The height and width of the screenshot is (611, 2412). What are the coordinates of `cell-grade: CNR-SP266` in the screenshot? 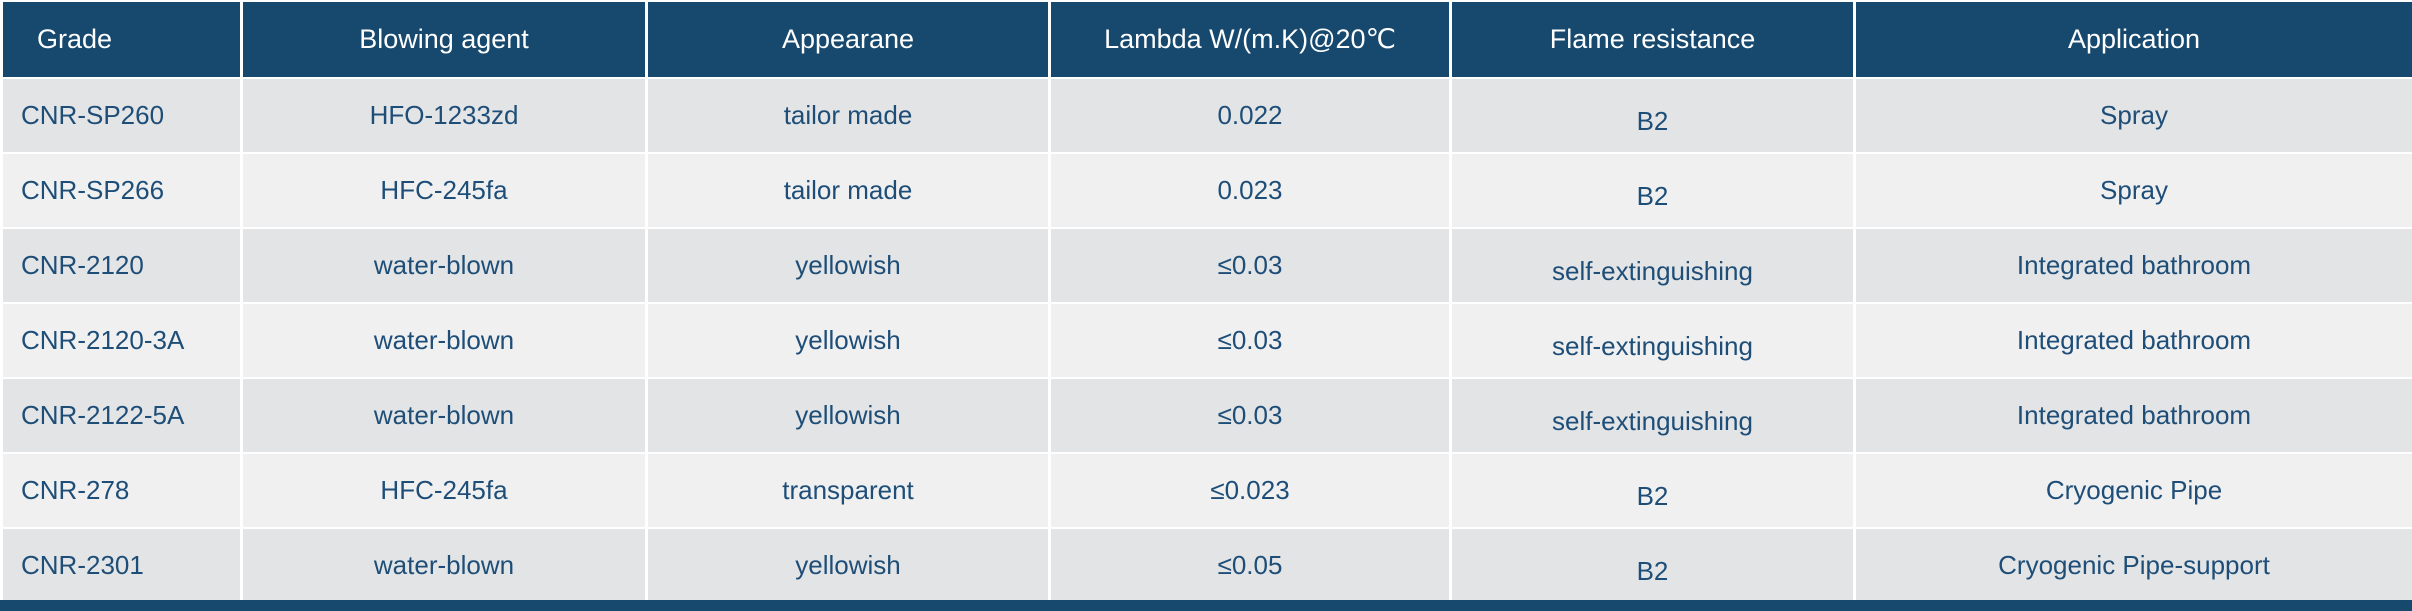 It's located at (121, 190).